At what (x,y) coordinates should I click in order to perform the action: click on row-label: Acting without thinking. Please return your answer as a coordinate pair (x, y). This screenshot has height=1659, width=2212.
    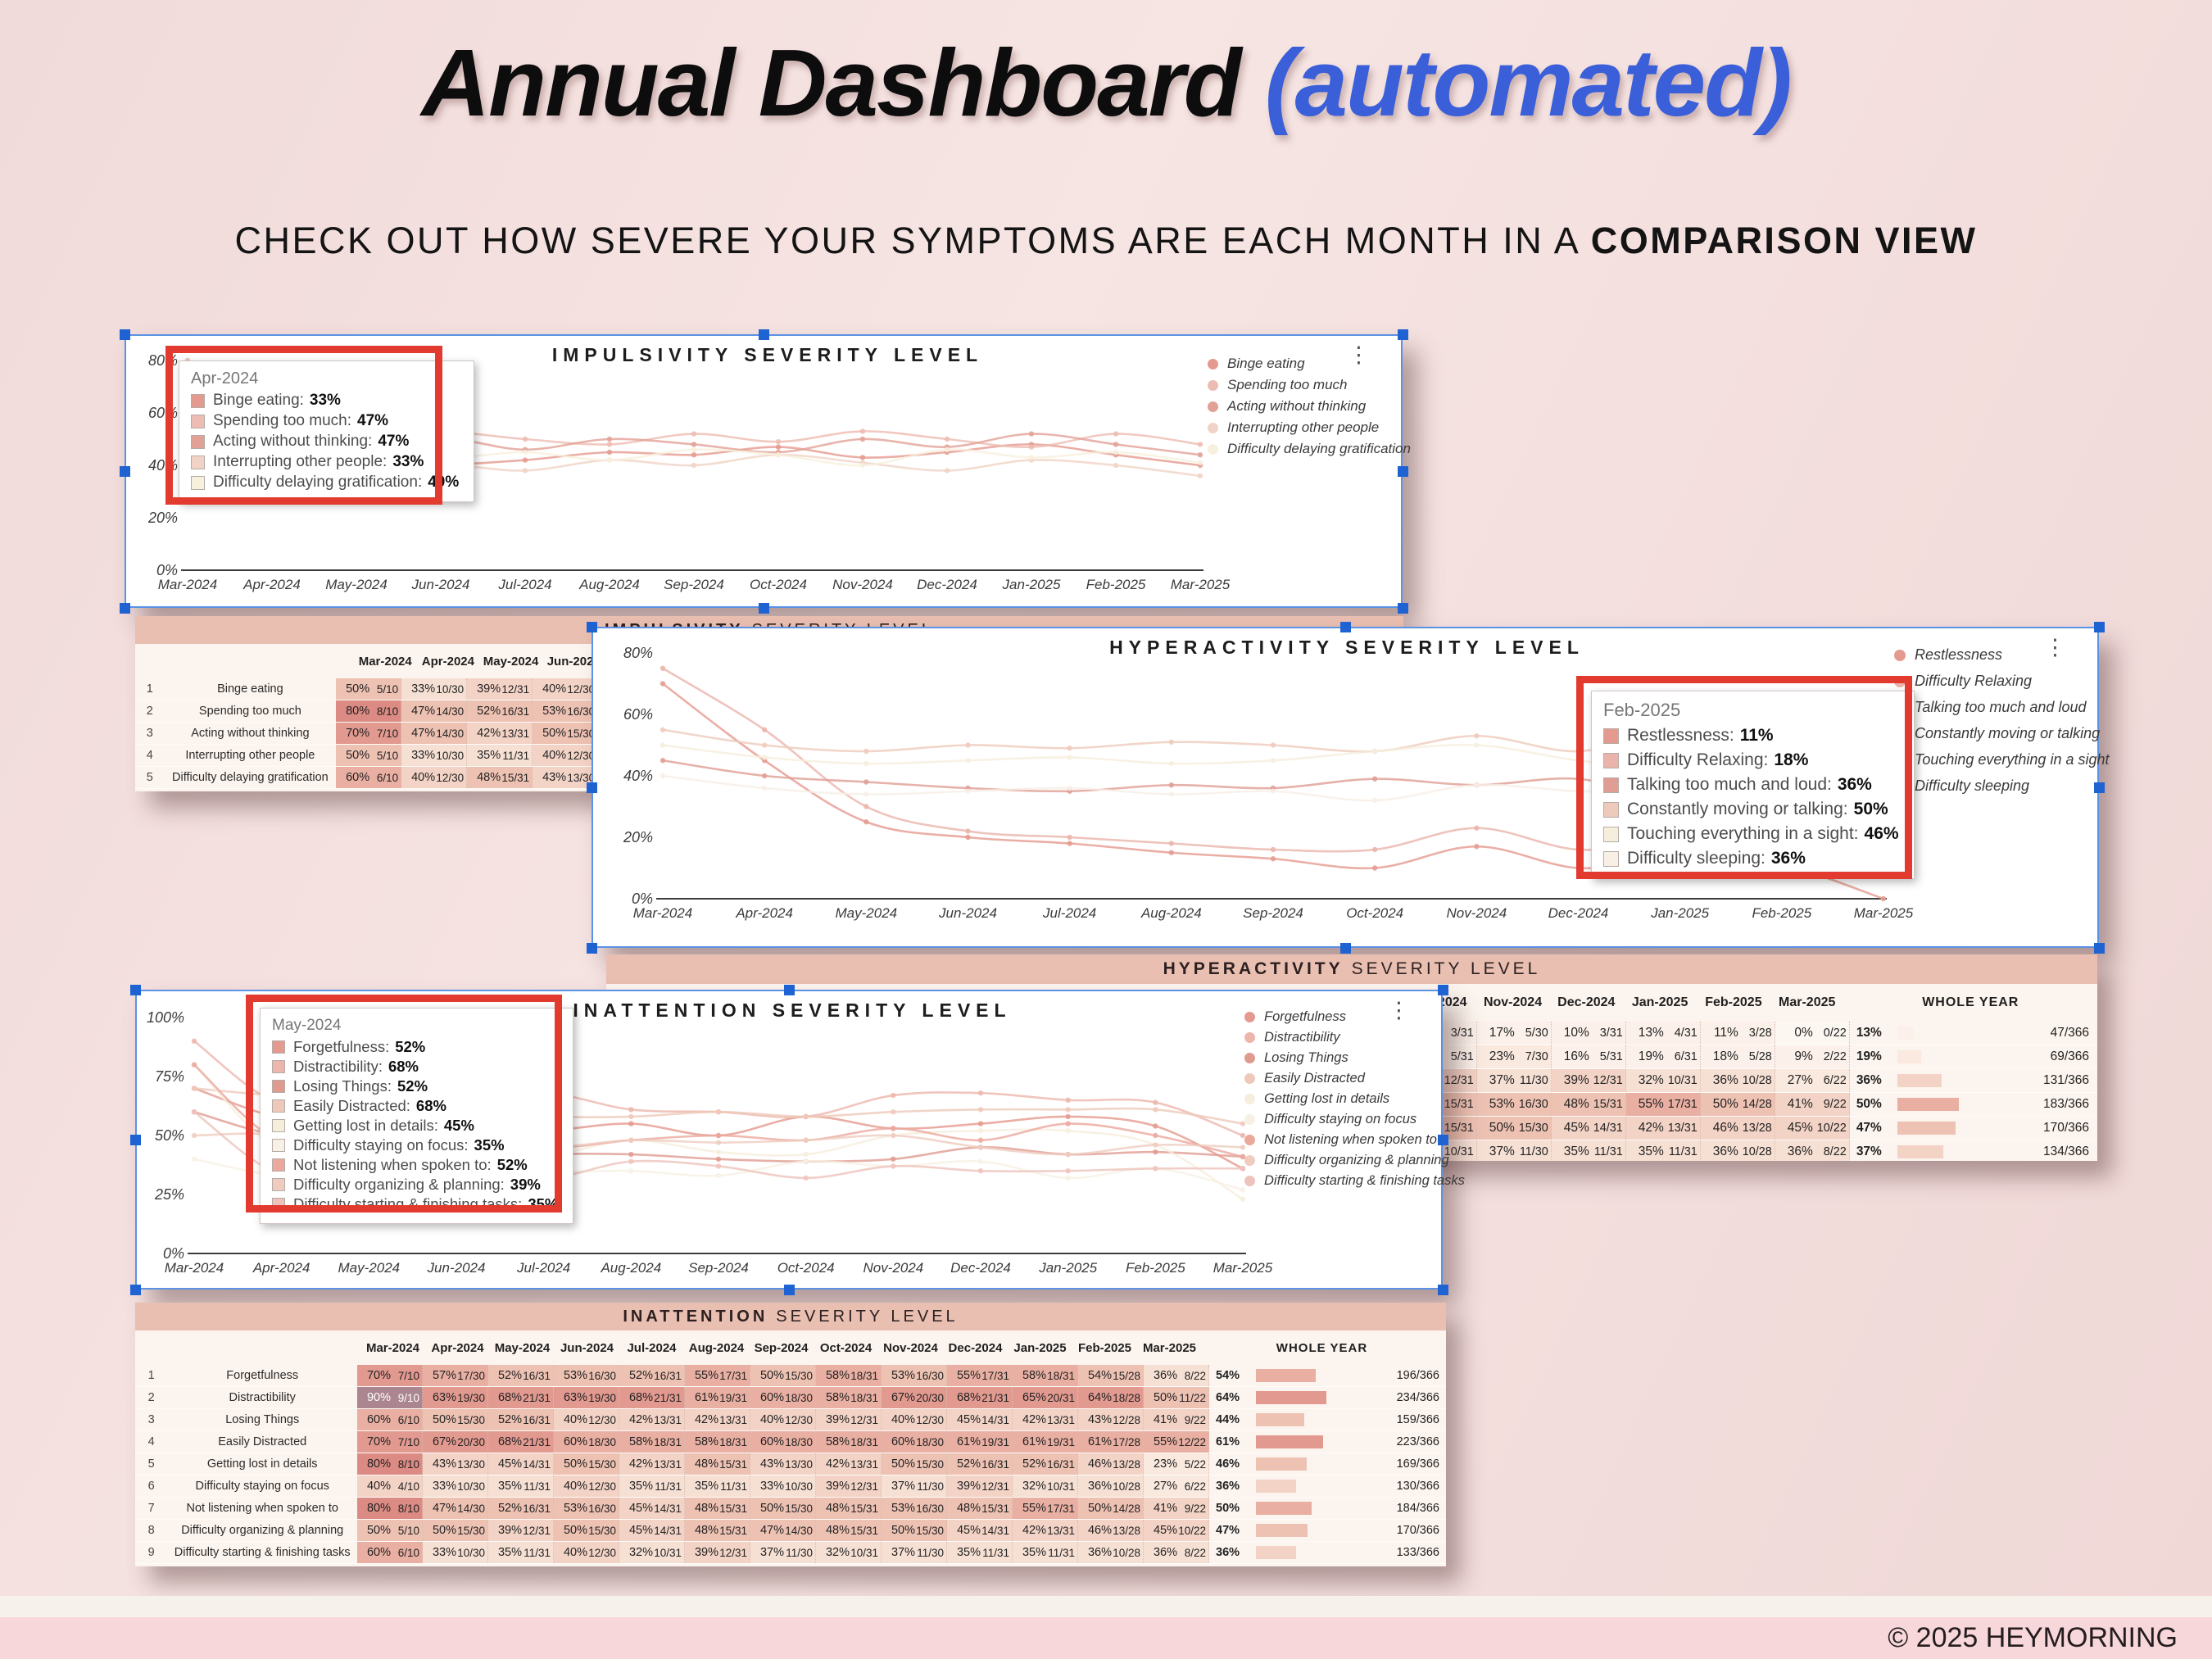
    Looking at the image, I should click on (250, 733).